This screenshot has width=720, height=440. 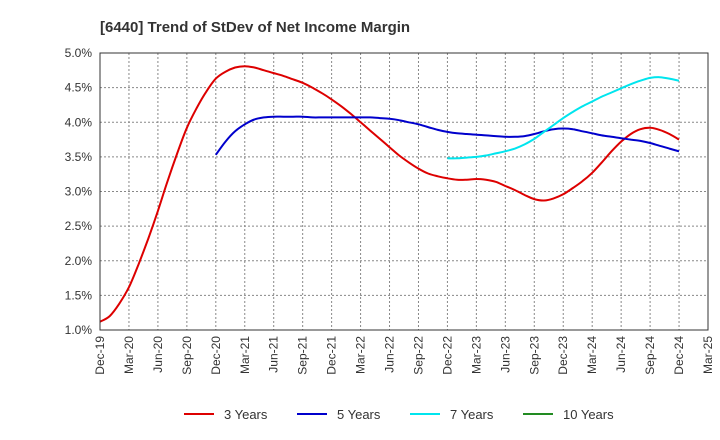 I want to click on y-axis-ticks: 1.0% 1.5% 2.0% 2.5% 3.0% 3.5% 4.0% 4.5% 5.0%, so click(x=79, y=191).